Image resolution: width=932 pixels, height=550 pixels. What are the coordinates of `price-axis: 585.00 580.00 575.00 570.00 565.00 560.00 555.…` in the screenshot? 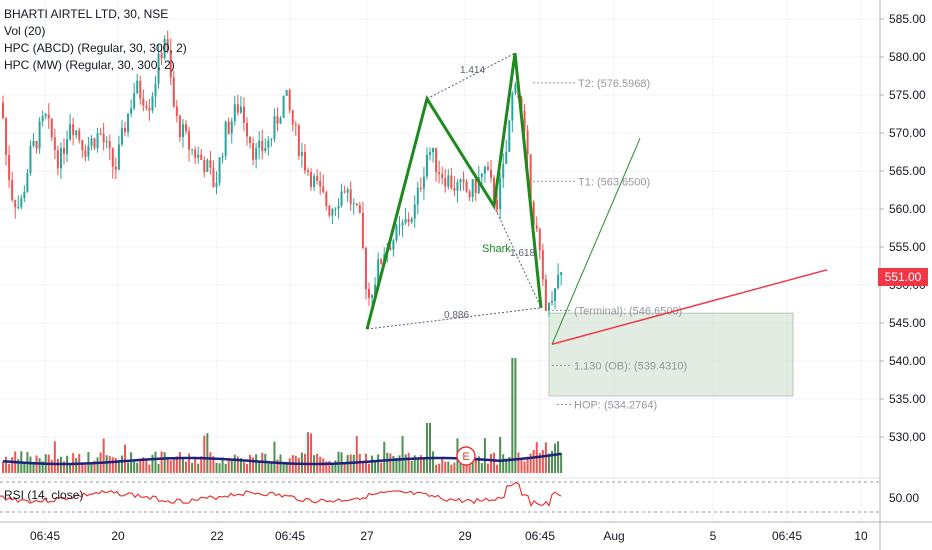 It's located at (902, 275).